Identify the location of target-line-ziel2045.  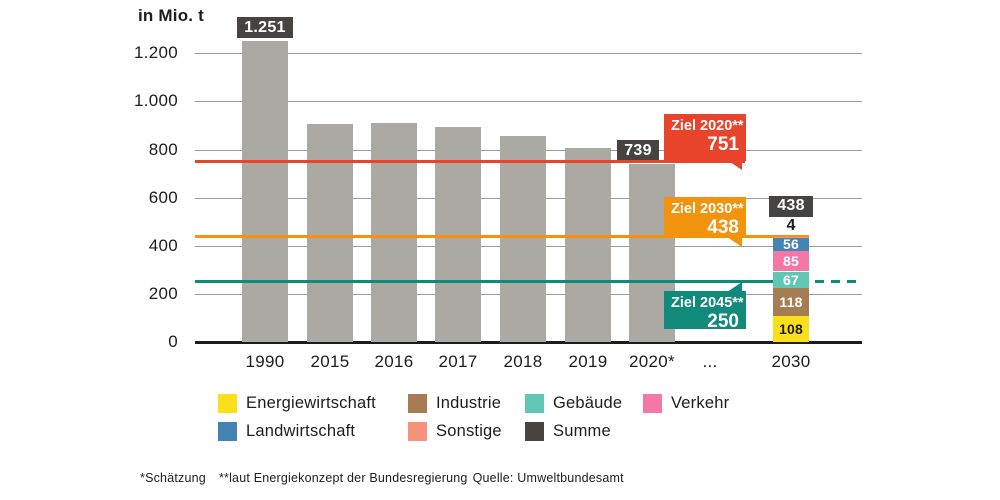
(484, 282).